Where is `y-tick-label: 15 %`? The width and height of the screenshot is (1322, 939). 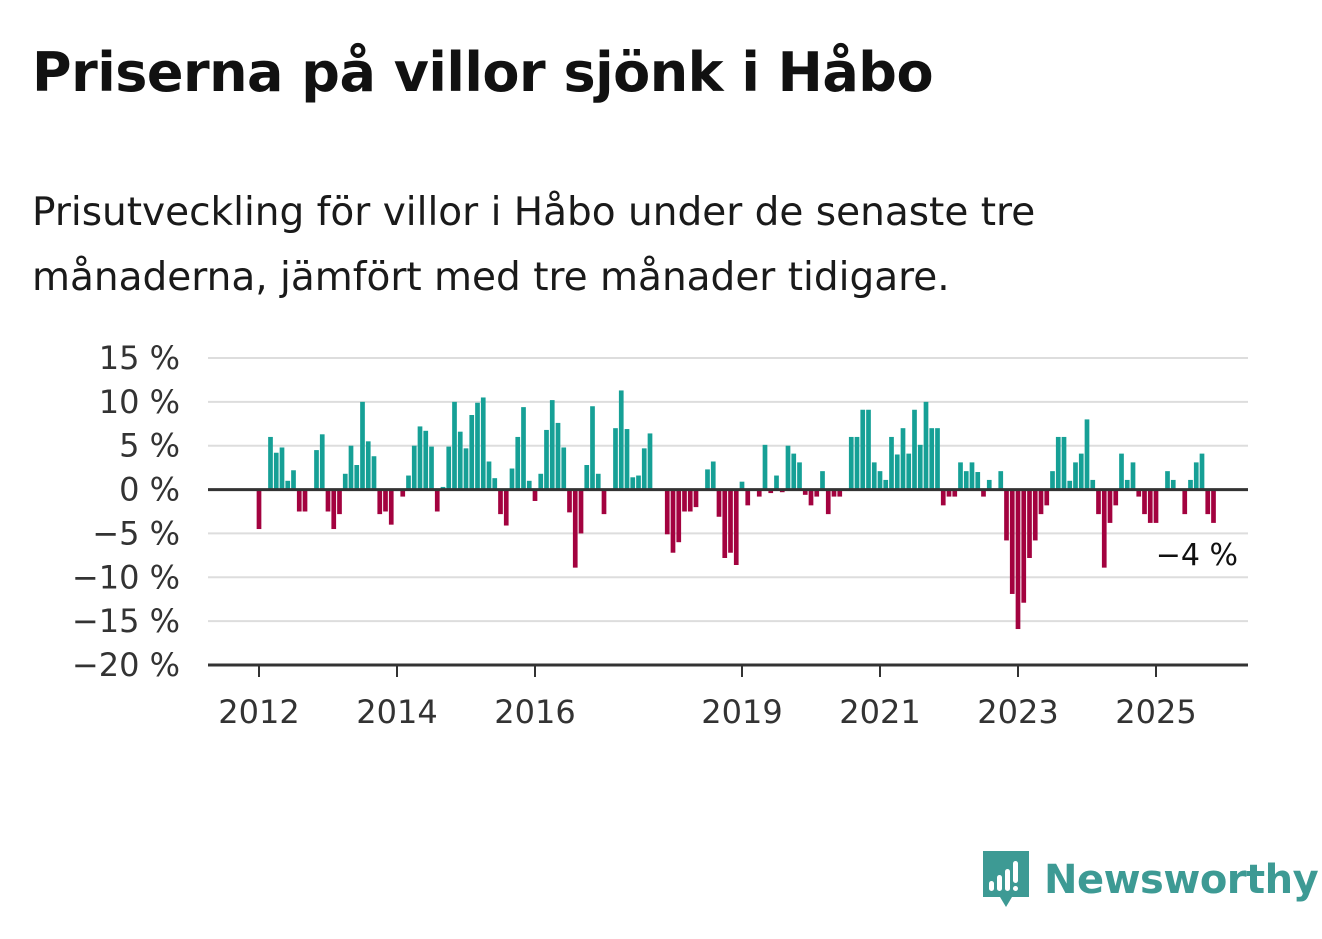 y-tick-label: 15 % is located at coordinates (139, 358).